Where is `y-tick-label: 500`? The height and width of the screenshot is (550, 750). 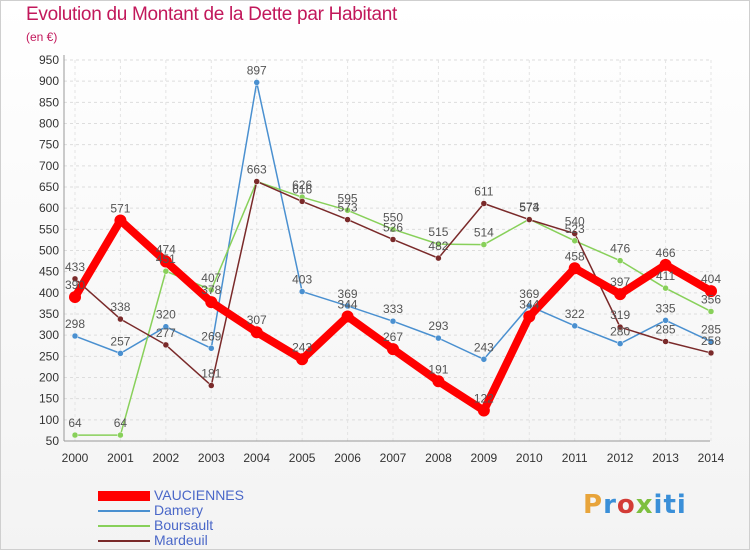 y-tick-label: 500 is located at coordinates (49, 251).